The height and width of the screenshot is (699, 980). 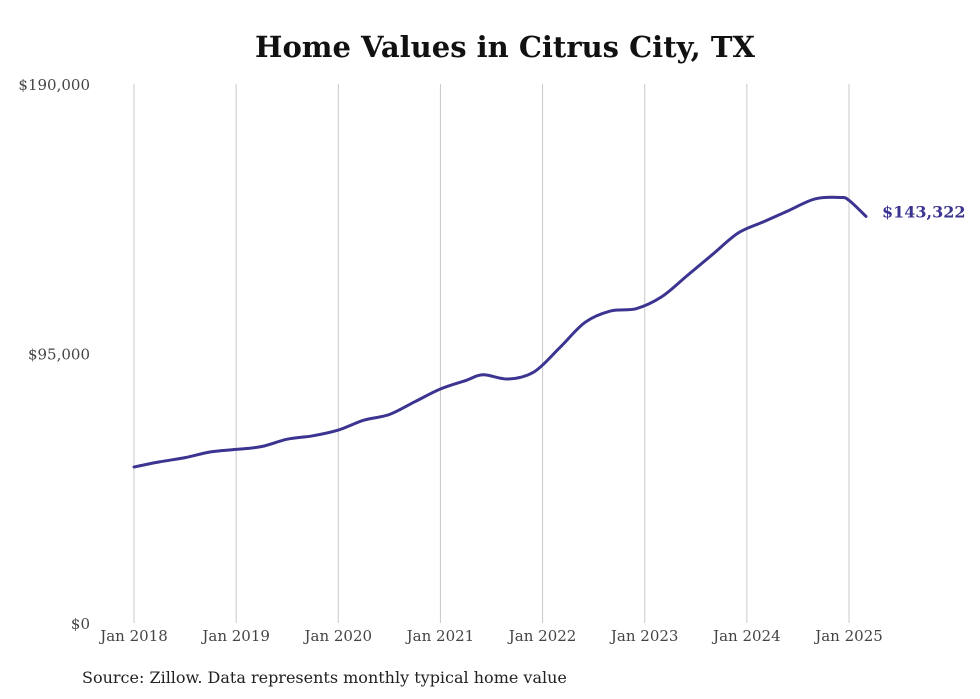 I want to click on y-axis-ticks: $0 $95,000 $190,000, so click(x=54, y=354).